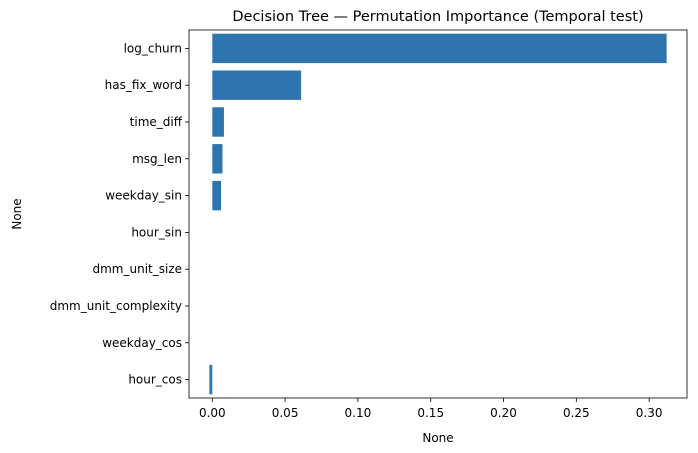 Image resolution: width=698 pixels, height=453 pixels. Describe the element at coordinates (142, 343) in the screenshot. I see `y-tick-label: weekday_cos` at that location.